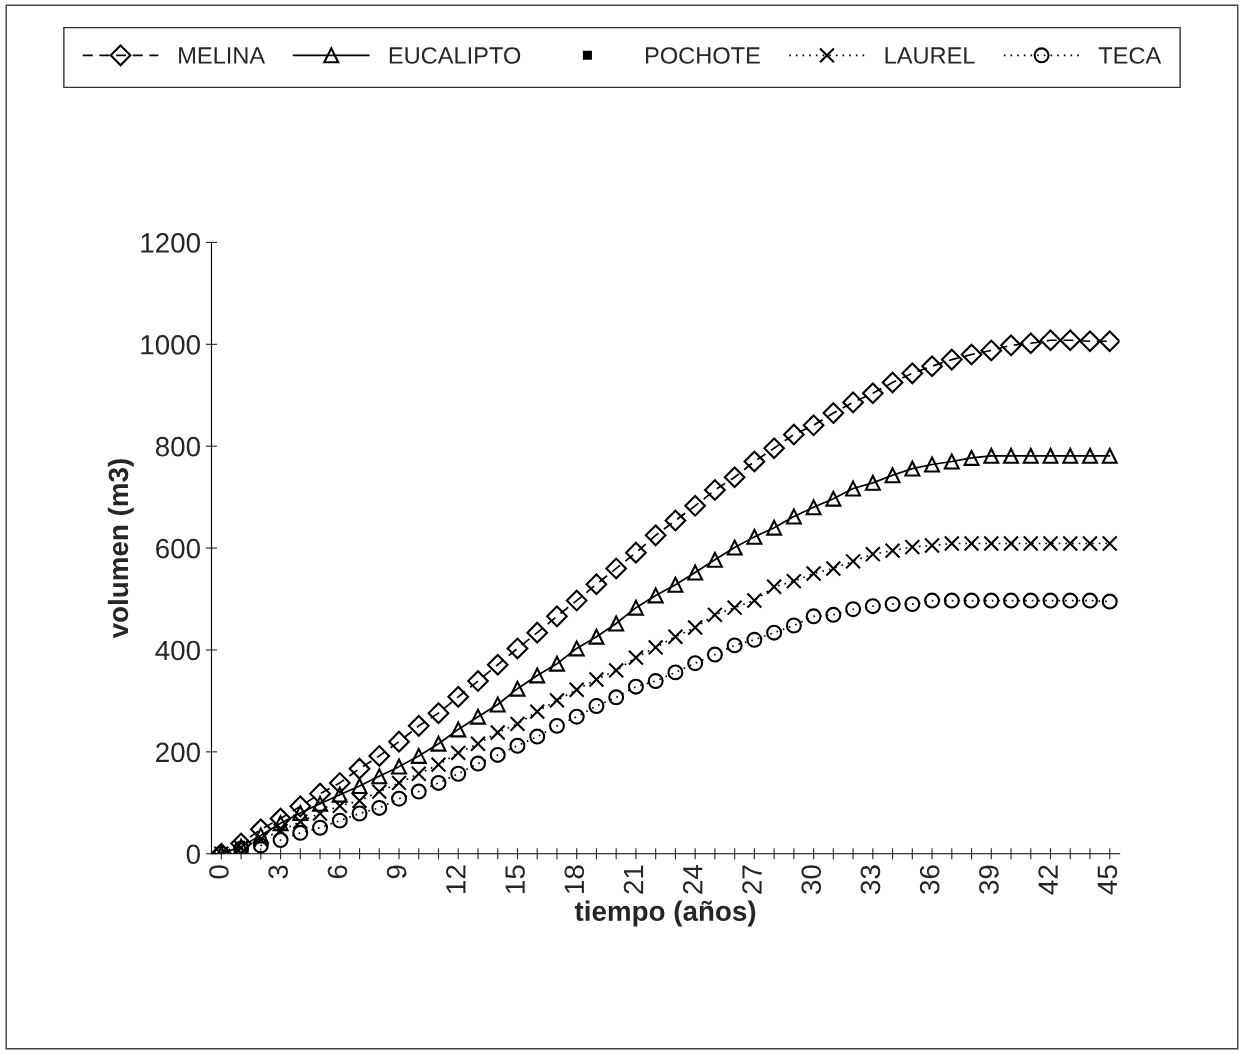 Image resolution: width=1244 pixels, height=1054 pixels. What do you see at coordinates (219, 872) in the screenshot?
I see `x-tick-label: 0` at bounding box center [219, 872].